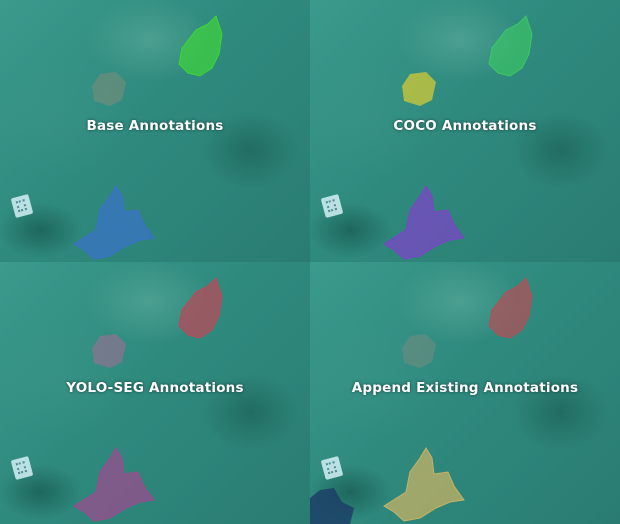  Describe the element at coordinates (465, 388) in the screenshot. I see `panel-title: Append Existing Annotations` at that location.